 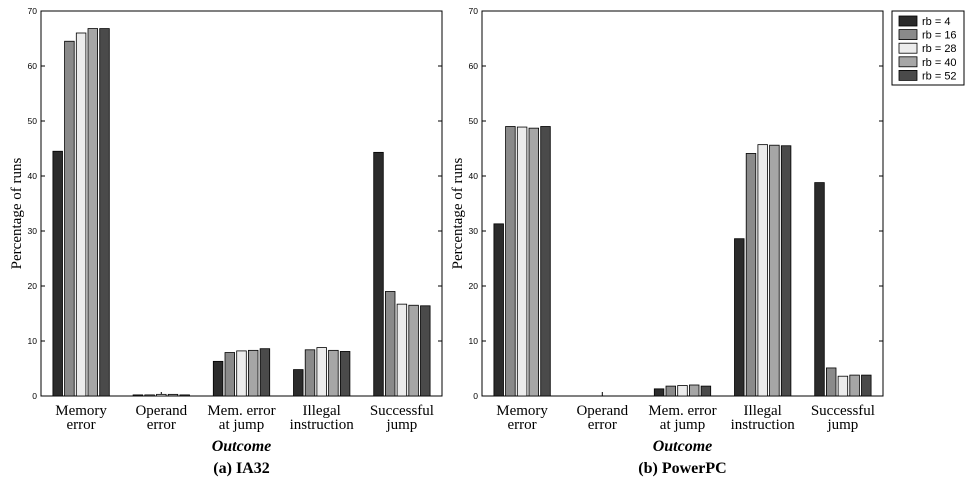 I want to click on panel-caption: (a) IA32, so click(x=241, y=468).